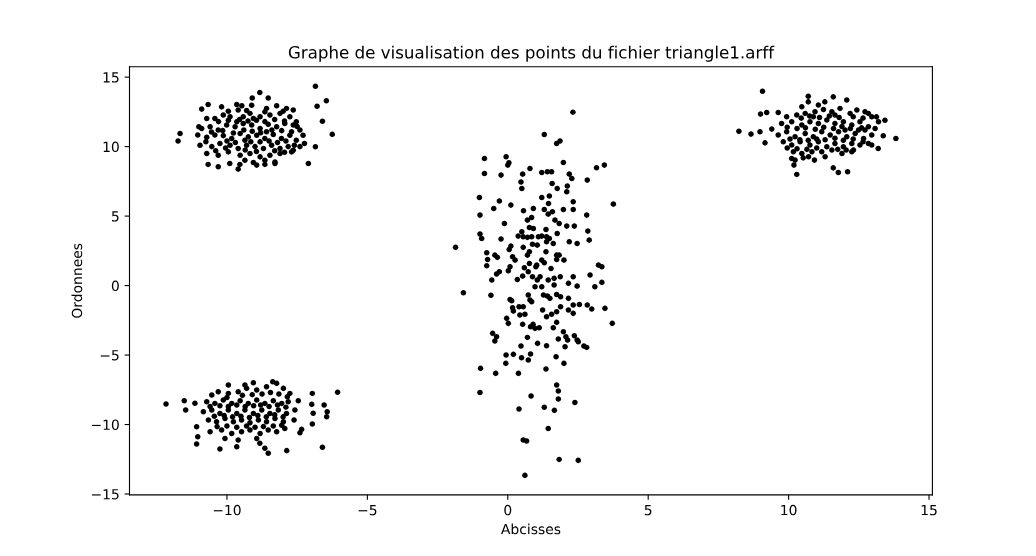 The image size is (1036, 556). What do you see at coordinates (227, 510) in the screenshot?
I see `x-tick-label: −10` at bounding box center [227, 510].